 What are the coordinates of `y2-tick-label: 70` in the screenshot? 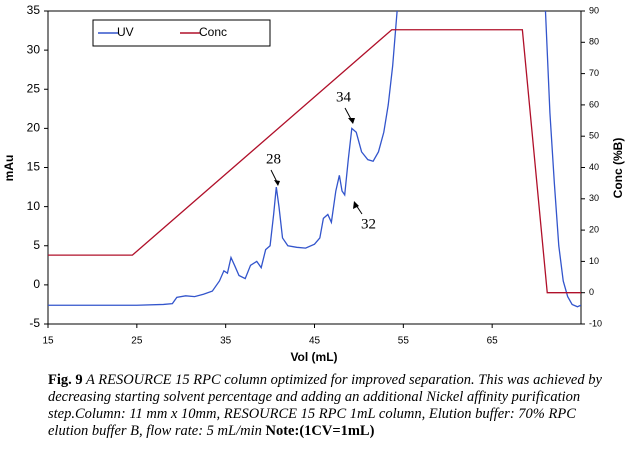 It's located at (594, 73).